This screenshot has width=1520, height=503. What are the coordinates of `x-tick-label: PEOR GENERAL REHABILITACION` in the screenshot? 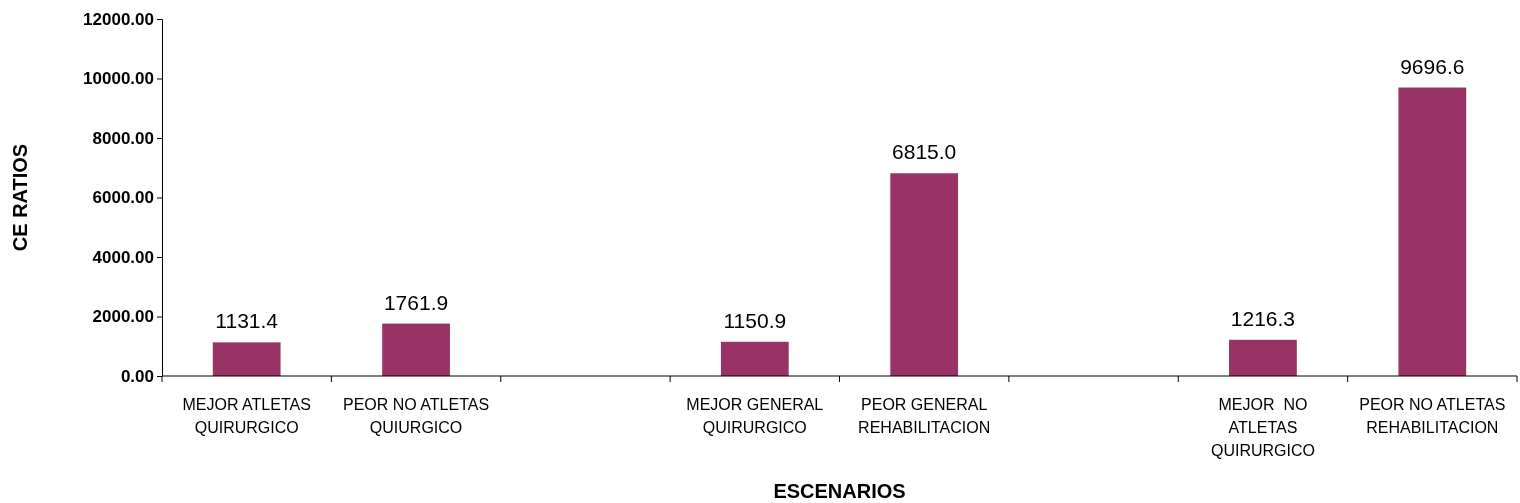 It's located at (924, 416).